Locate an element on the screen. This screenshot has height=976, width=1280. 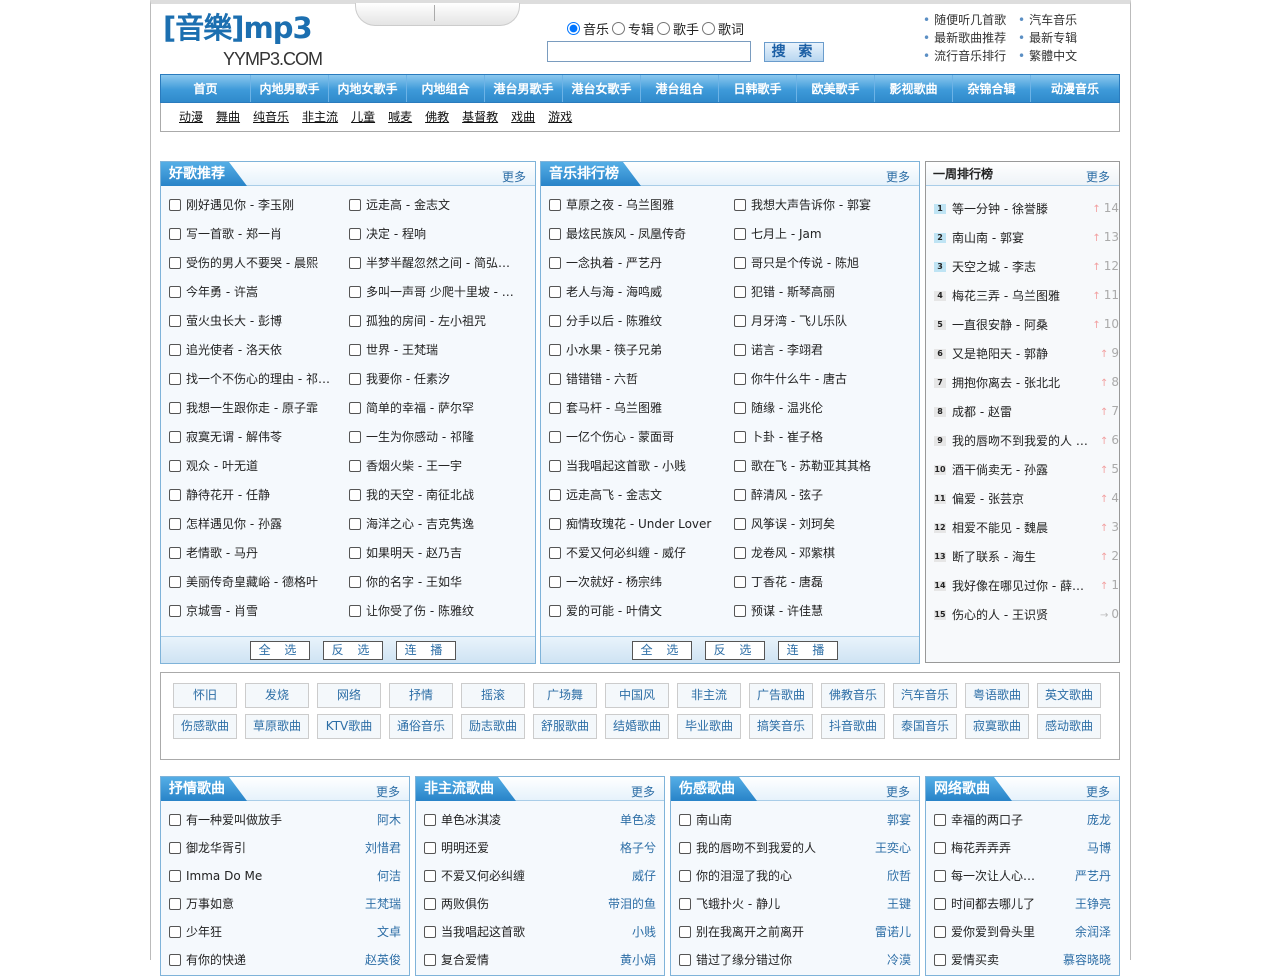
rank-song: 酒干倘卖无 - 孙露 is located at coordinates (1000, 470).